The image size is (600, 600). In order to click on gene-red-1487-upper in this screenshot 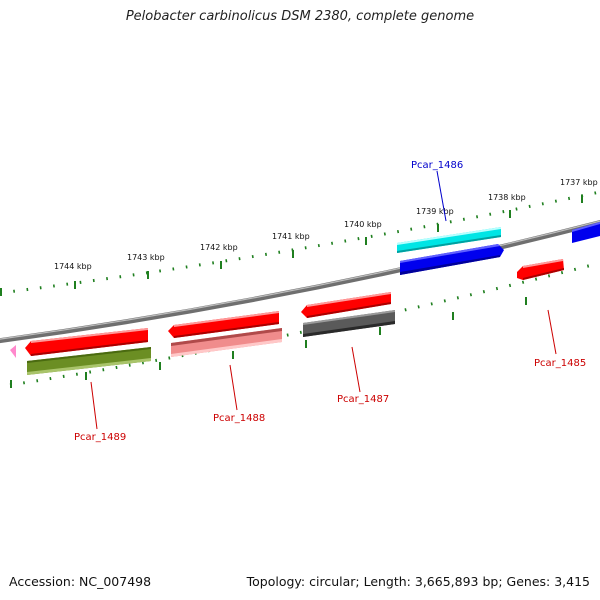, I will do `click(346, 305)`.